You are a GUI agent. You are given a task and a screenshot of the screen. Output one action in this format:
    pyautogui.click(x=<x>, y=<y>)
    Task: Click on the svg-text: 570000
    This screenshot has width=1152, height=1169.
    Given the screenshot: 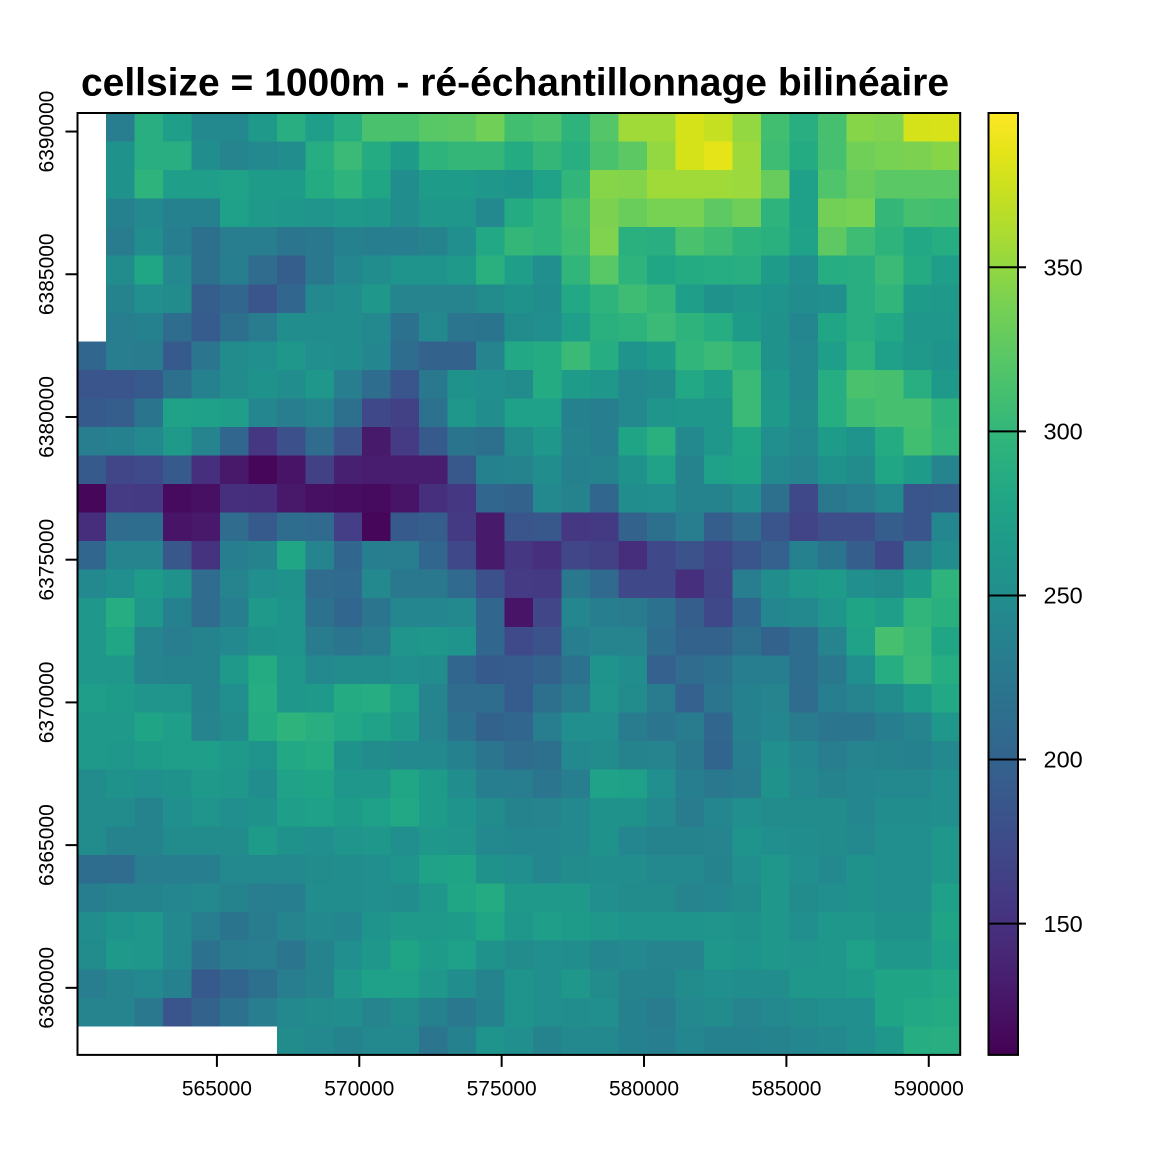 What is the action you would take?
    pyautogui.click(x=359, y=1089)
    